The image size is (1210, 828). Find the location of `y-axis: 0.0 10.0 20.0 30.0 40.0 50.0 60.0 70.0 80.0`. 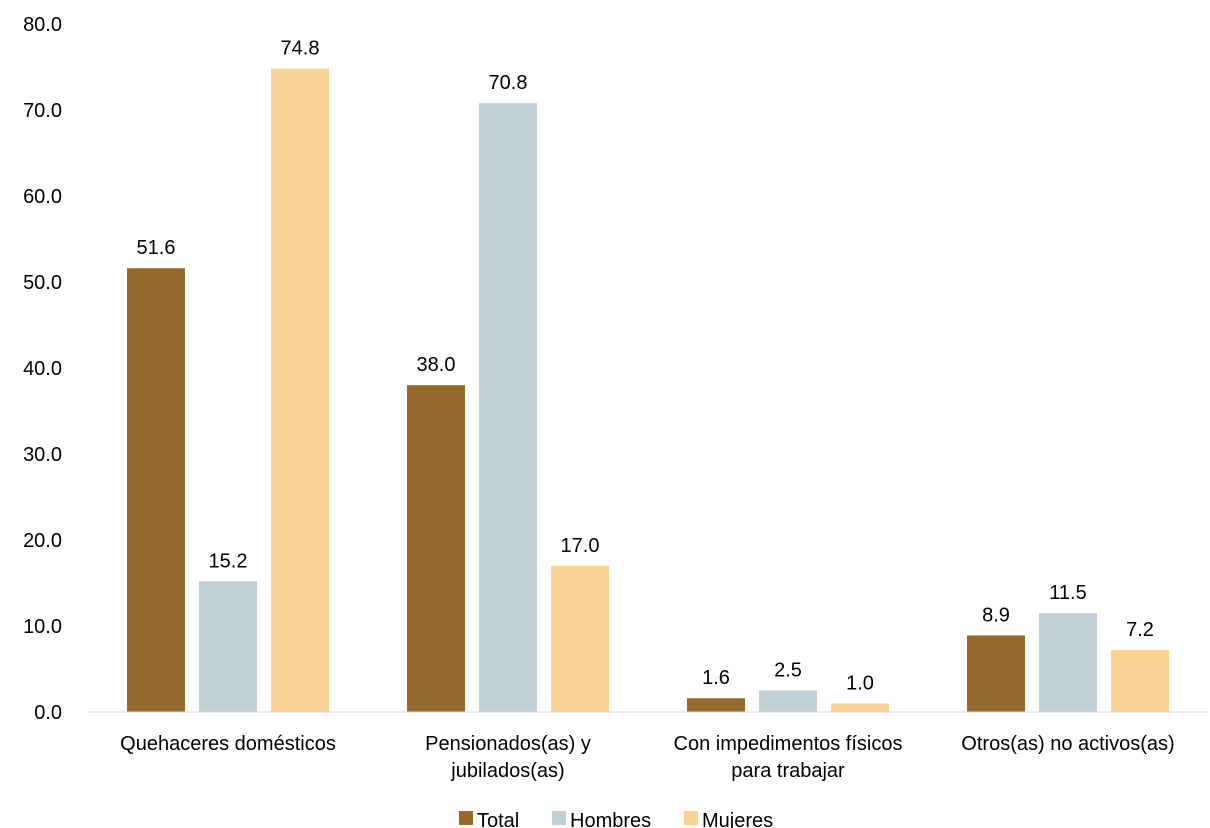

y-axis: 0.0 10.0 20.0 30.0 40.0 50.0 60.0 70.0 80.0 is located at coordinates (42, 369).